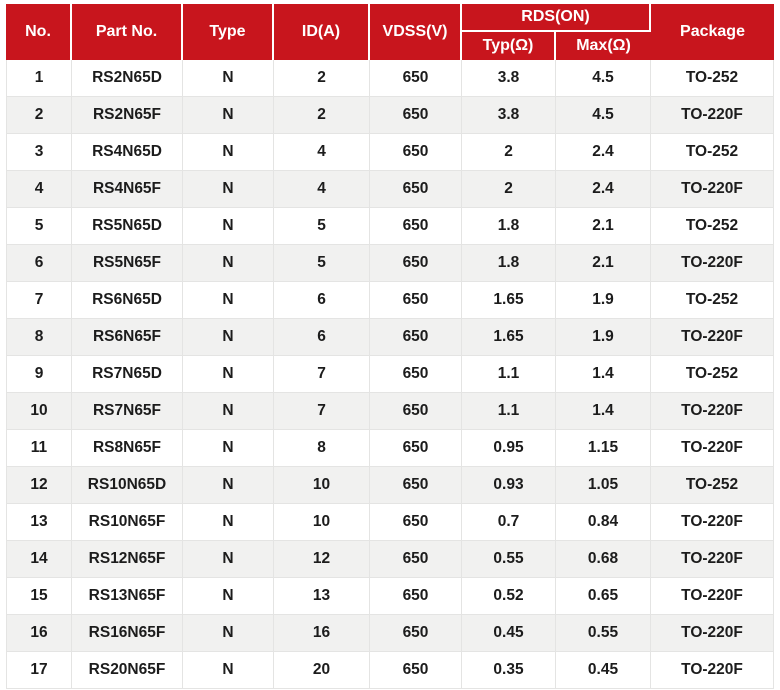 Image resolution: width=780 pixels, height=690 pixels. I want to click on table-row: 15 RS13N65F N 13 650 0.52 0.65 TO-220F, so click(390, 596).